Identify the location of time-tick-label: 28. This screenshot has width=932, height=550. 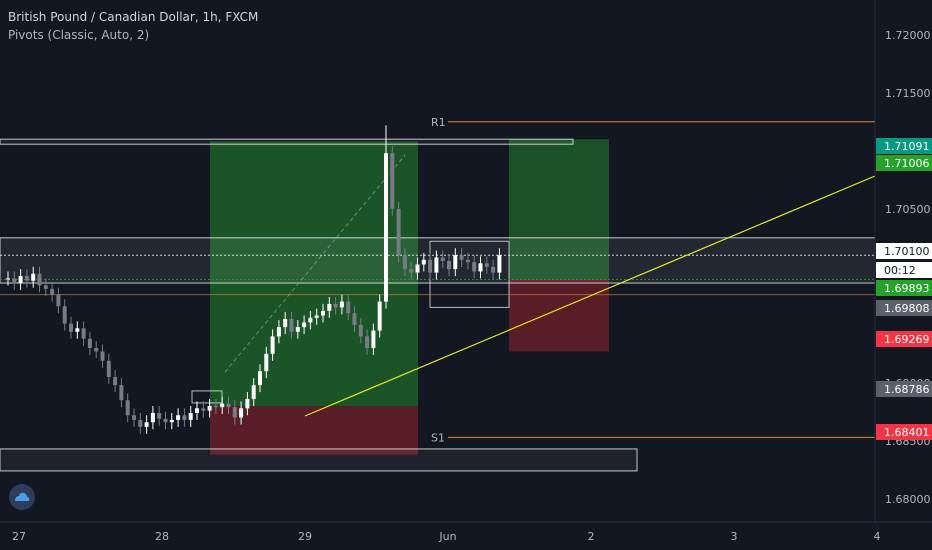
(162, 536).